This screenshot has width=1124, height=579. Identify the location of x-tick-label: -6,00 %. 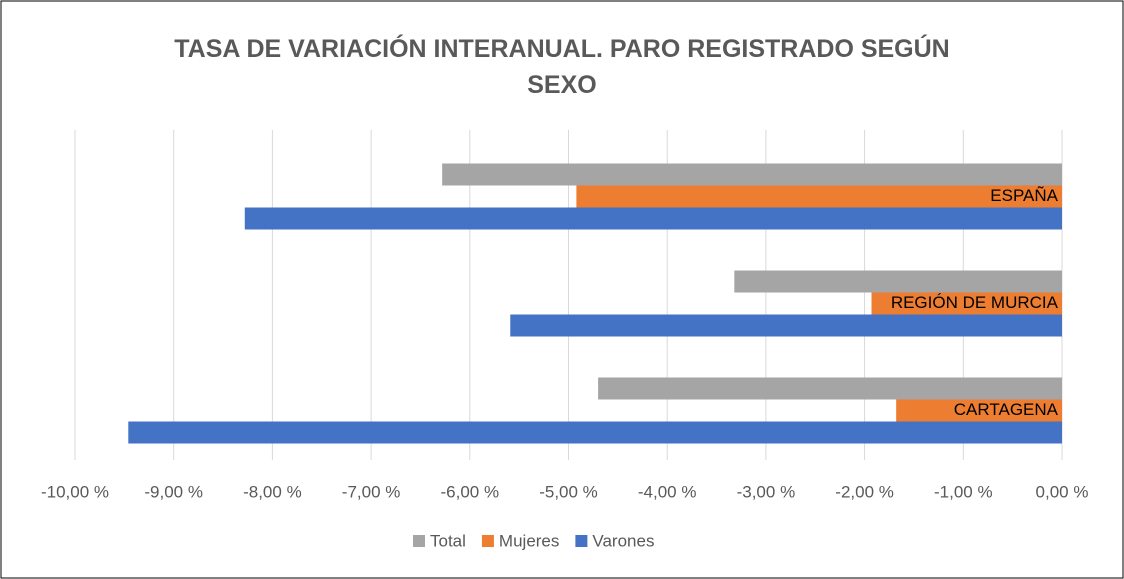
(470, 491).